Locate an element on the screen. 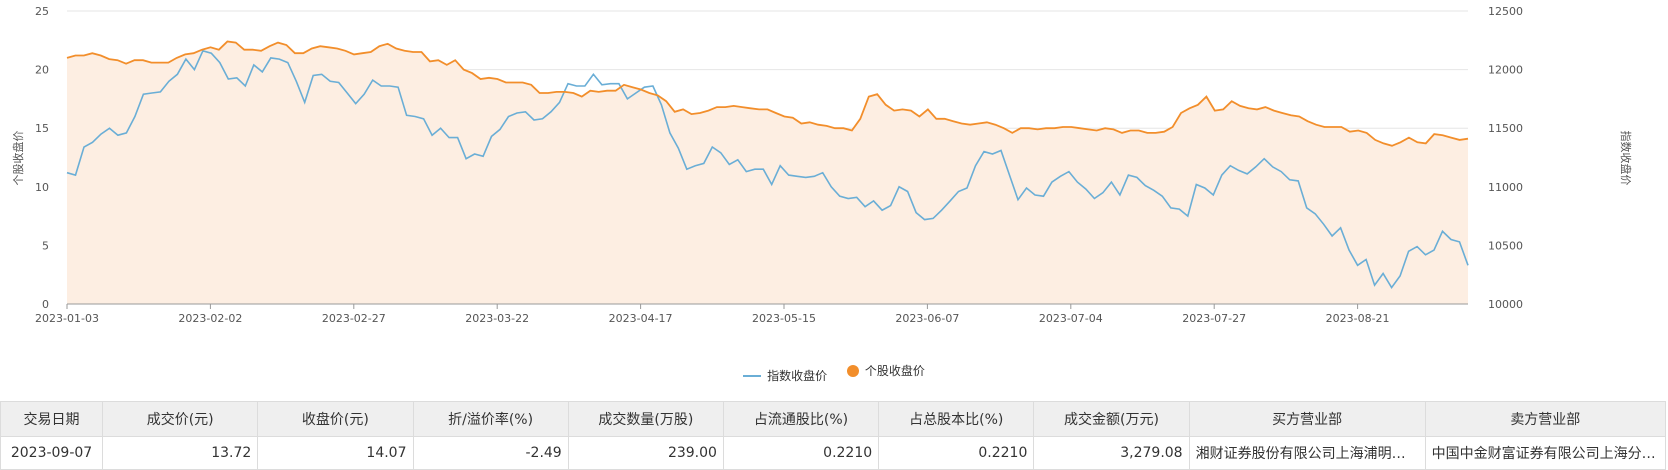 The height and width of the screenshot is (470, 1668). cell-buyer: 湘财证券股份有限公司上海浦明路证券营业部 is located at coordinates (1307, 453).